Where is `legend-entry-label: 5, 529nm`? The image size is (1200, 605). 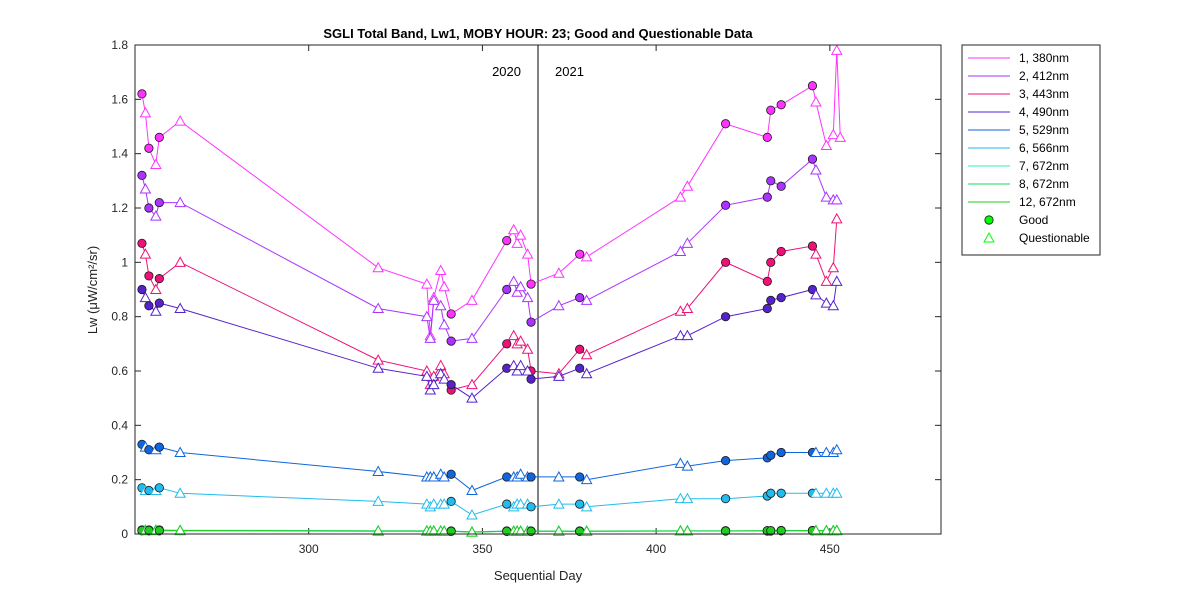 legend-entry-label: 5, 529nm is located at coordinates (1044, 130).